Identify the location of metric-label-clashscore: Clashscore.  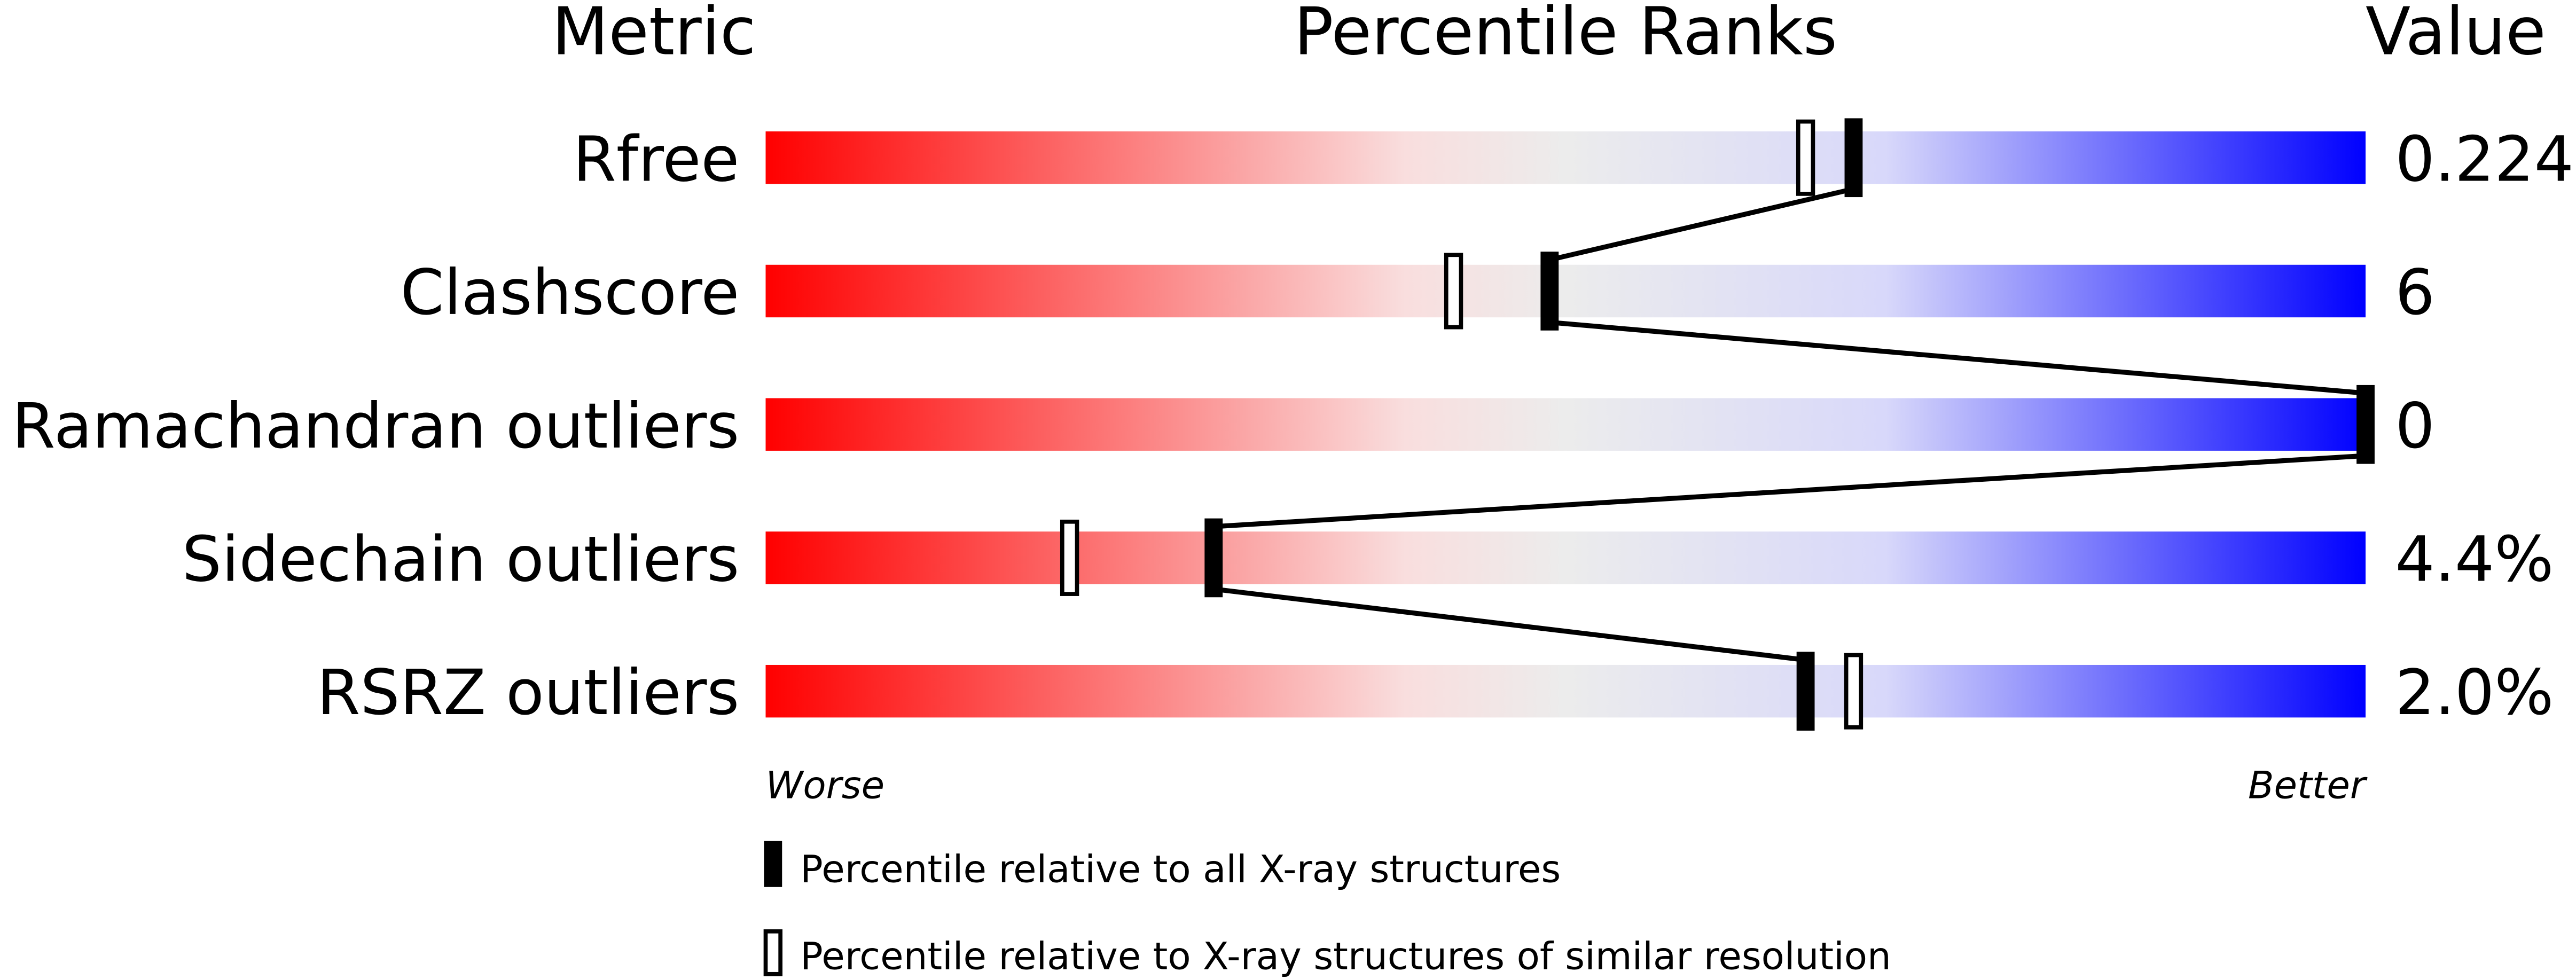
(570, 292).